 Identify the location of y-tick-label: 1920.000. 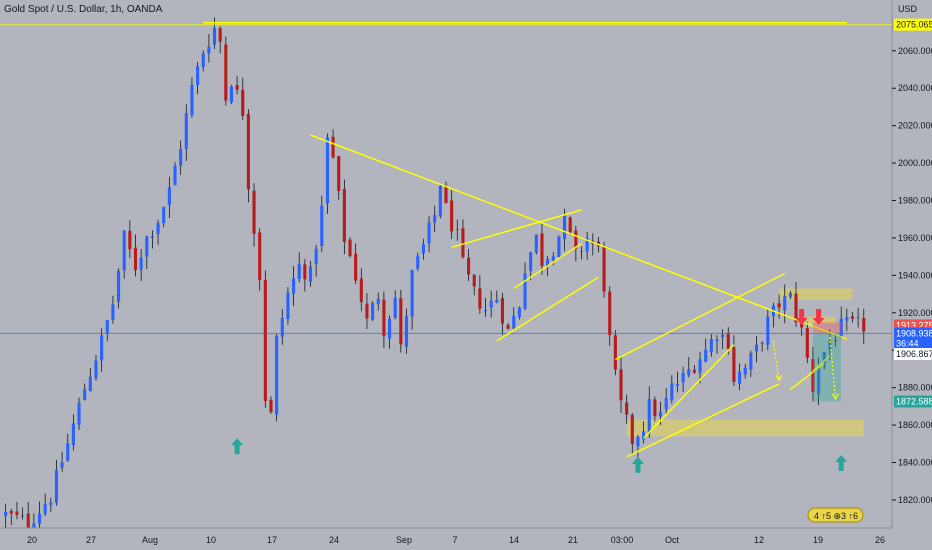
(915, 313).